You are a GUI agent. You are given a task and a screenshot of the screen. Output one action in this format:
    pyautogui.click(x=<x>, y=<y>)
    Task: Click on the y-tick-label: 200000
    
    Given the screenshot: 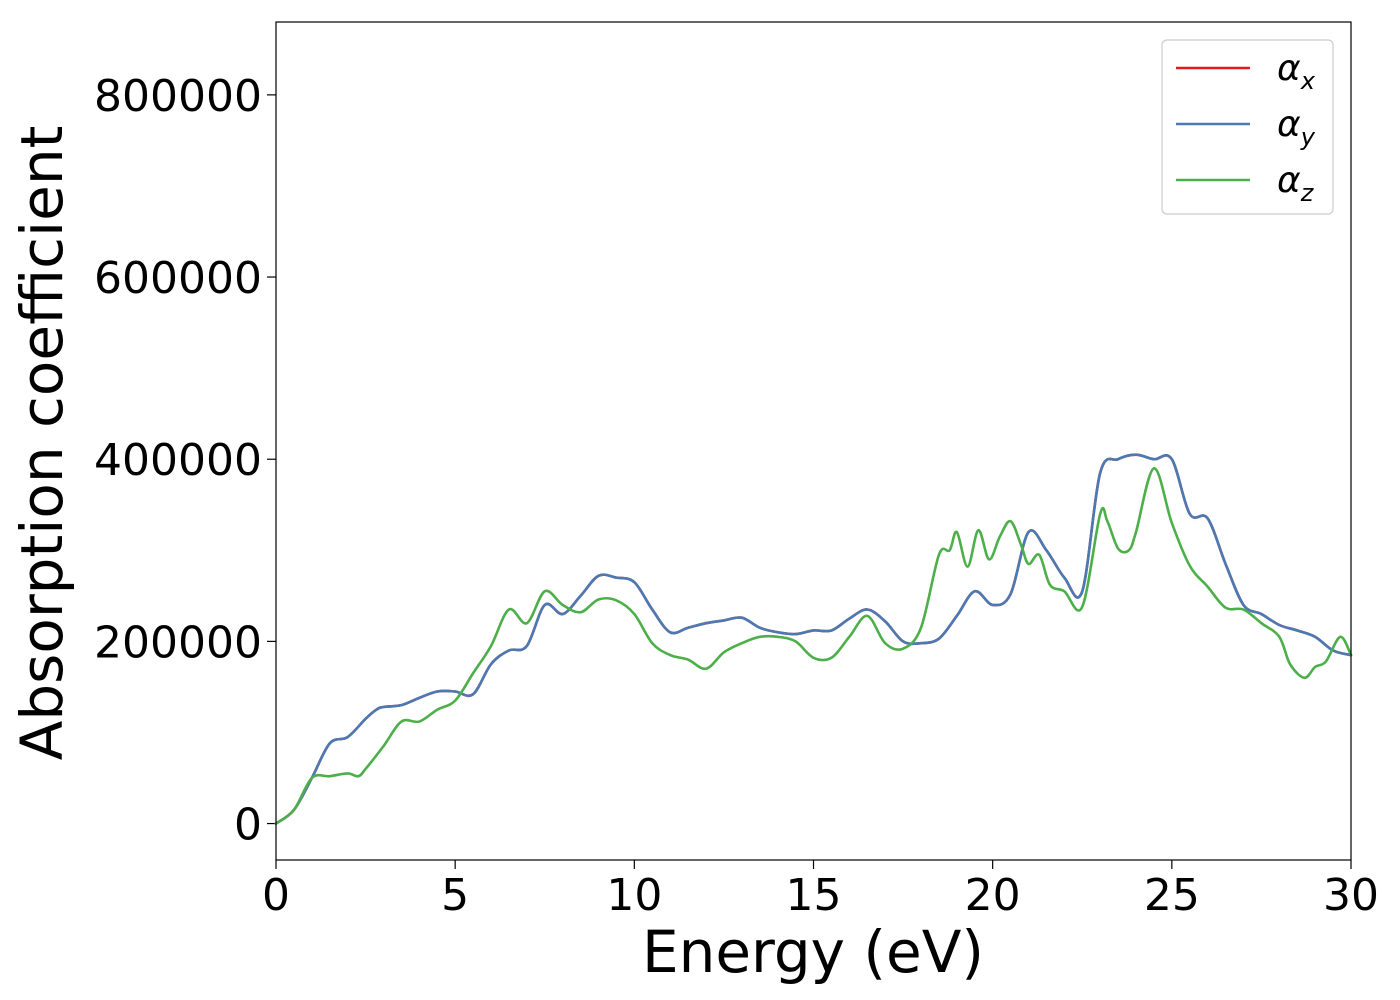 What is the action you would take?
    pyautogui.click(x=178, y=642)
    